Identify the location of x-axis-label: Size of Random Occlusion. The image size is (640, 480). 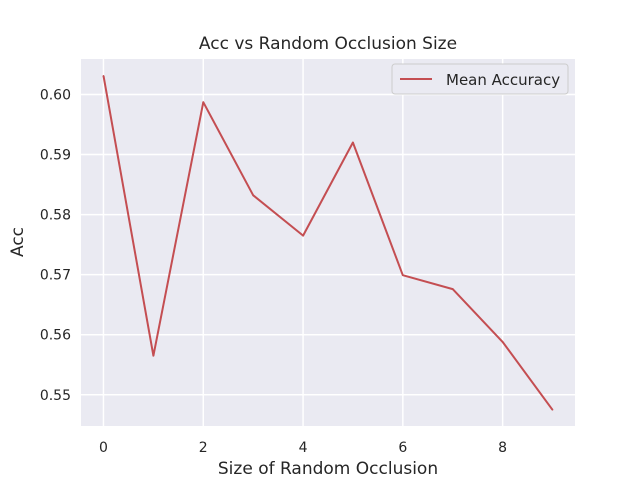
(328, 469).